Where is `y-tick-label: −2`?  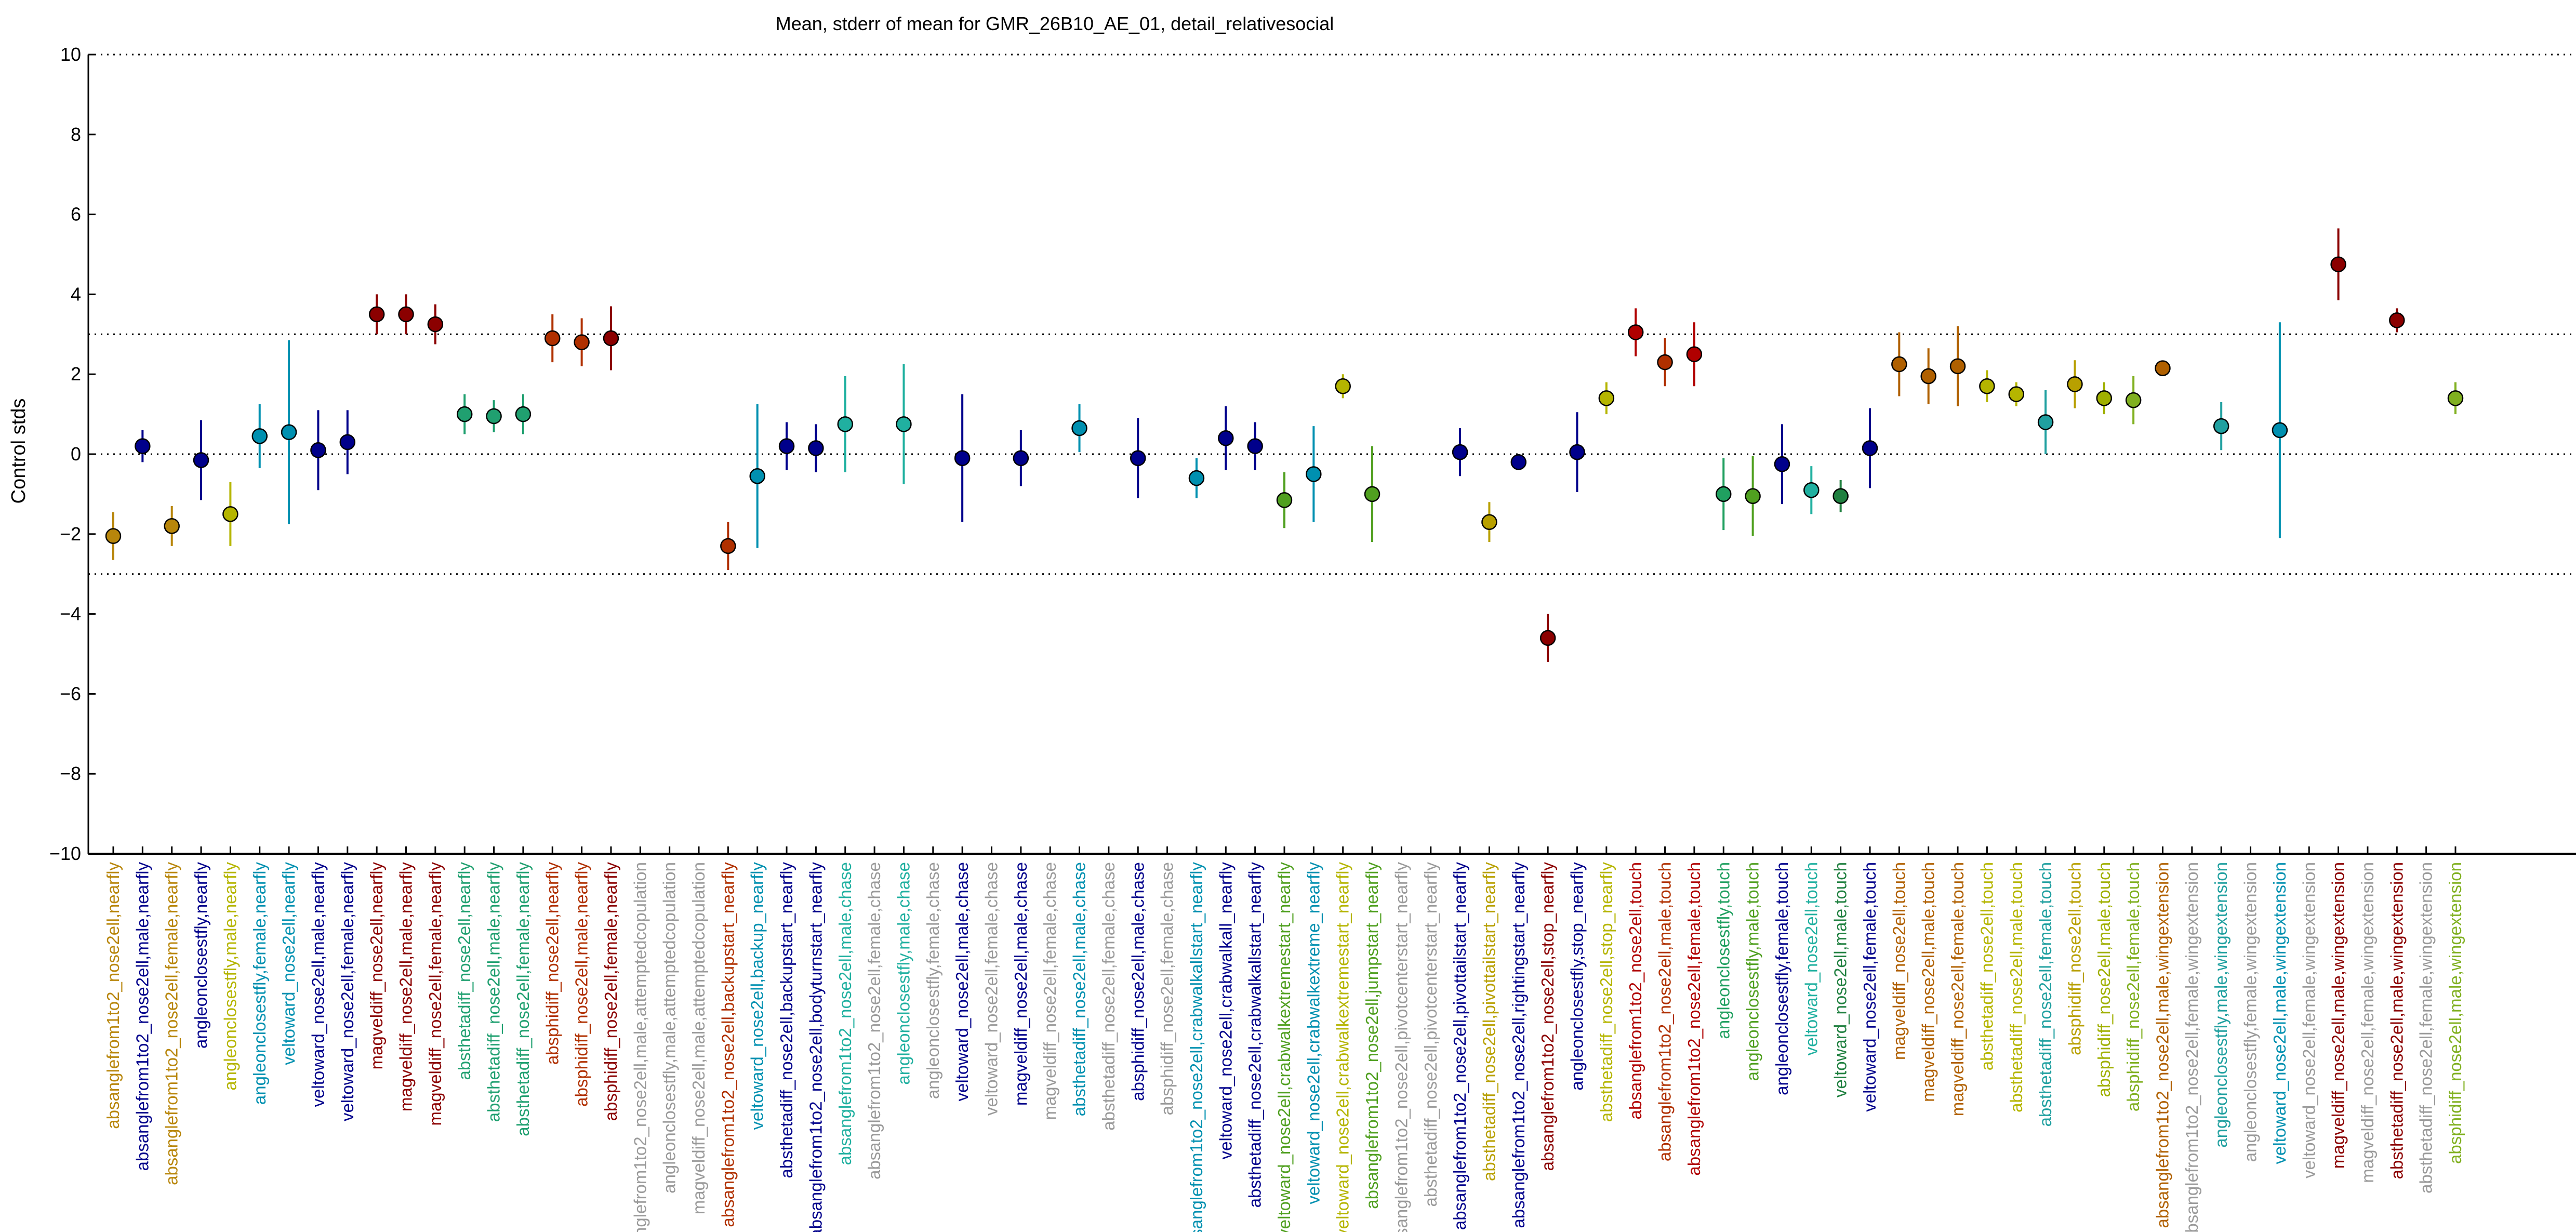
y-tick-label: −2 is located at coordinates (71, 534).